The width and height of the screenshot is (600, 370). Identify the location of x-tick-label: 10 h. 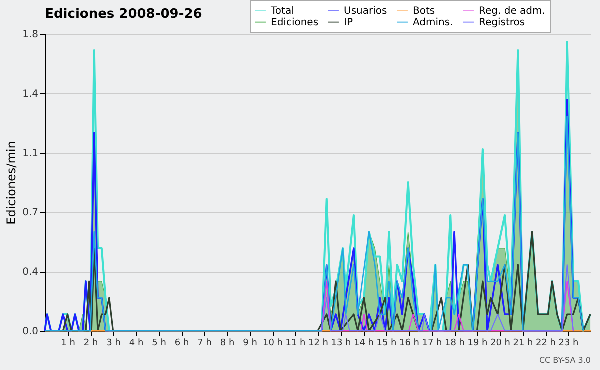
(273, 343).